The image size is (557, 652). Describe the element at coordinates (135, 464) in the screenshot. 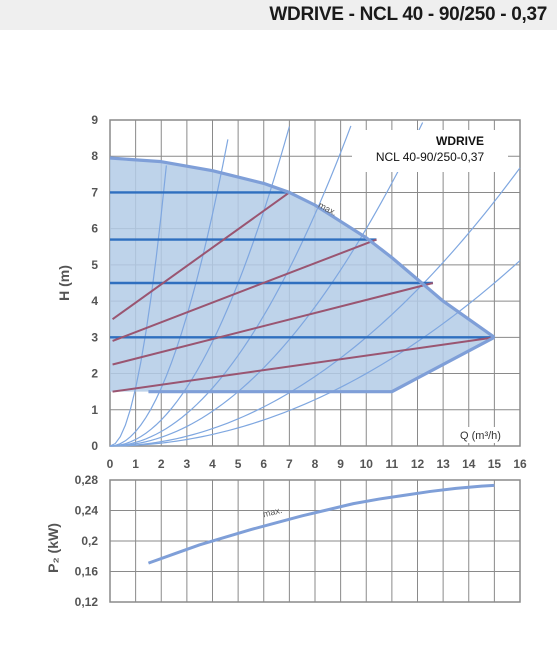

I see `hq-x-tick-label: 1` at that location.